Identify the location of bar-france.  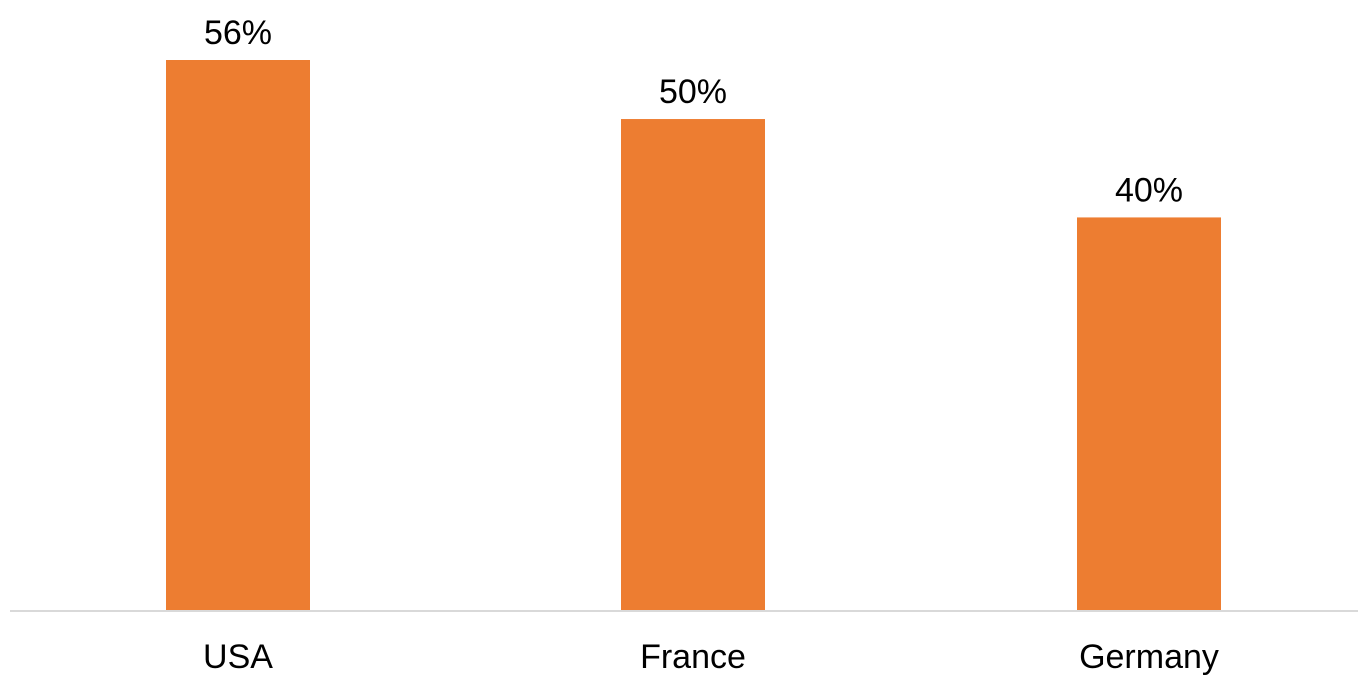
(693, 365).